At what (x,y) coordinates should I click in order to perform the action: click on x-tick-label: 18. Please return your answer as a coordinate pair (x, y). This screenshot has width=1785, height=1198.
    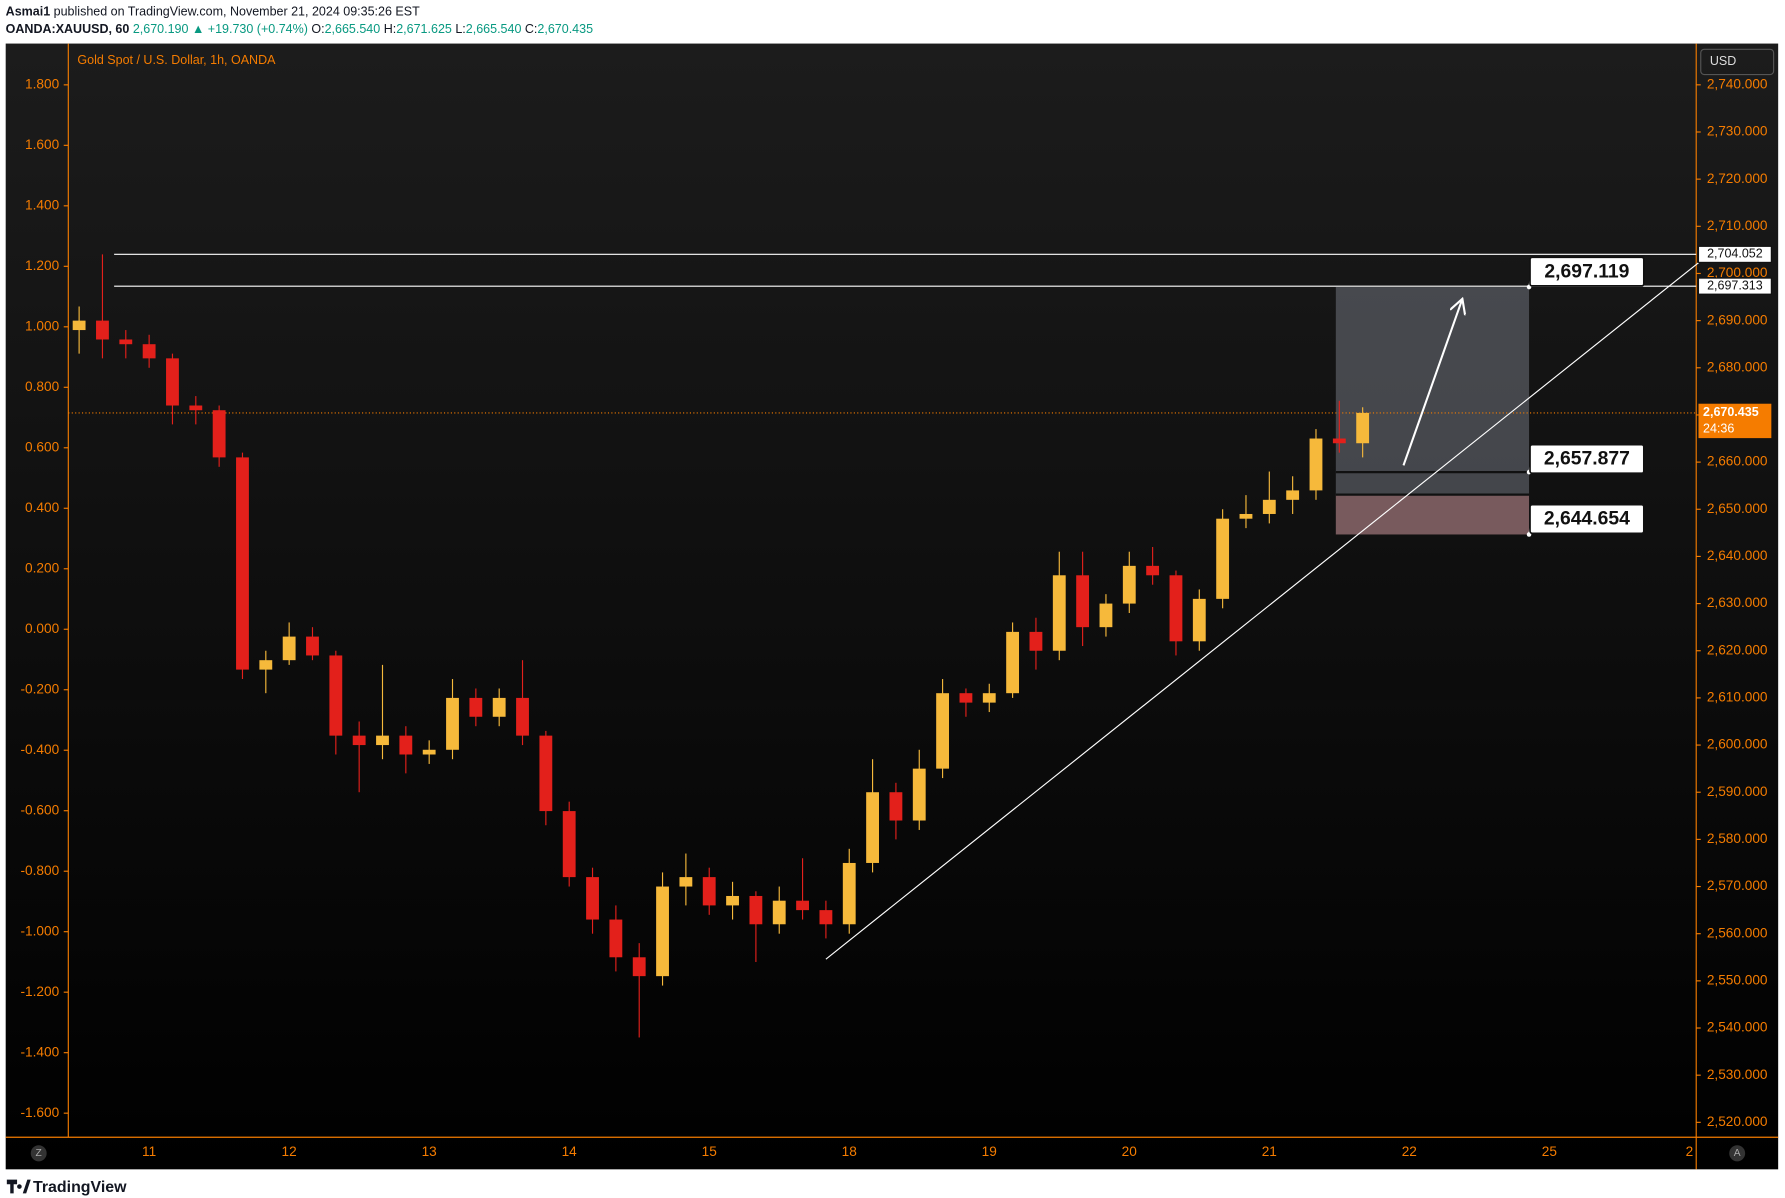
    Looking at the image, I should click on (850, 1151).